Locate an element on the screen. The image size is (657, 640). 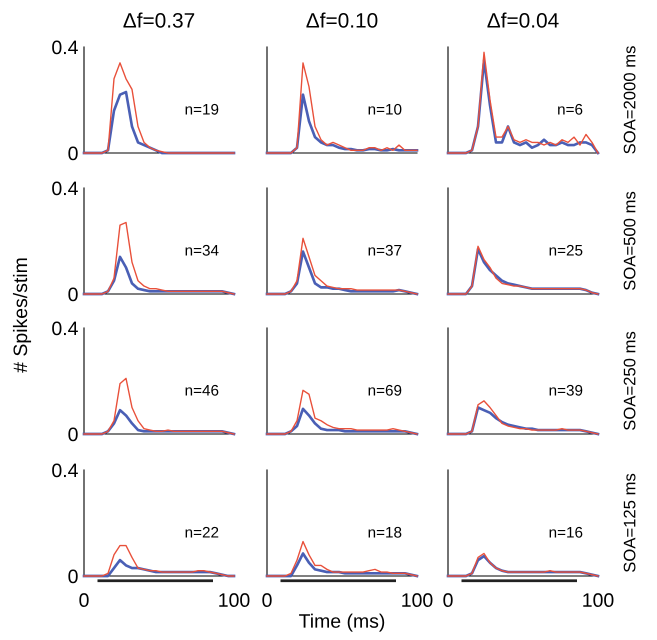
annotation: n=18 is located at coordinates (385, 532).